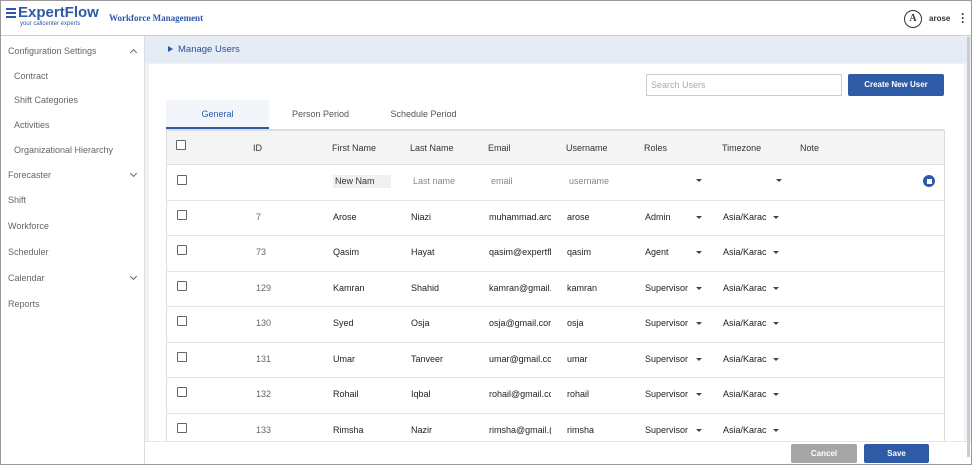 Image resolution: width=972 pixels, height=465 pixels. What do you see at coordinates (578, 216) in the screenshot?
I see `cell: arose` at bounding box center [578, 216].